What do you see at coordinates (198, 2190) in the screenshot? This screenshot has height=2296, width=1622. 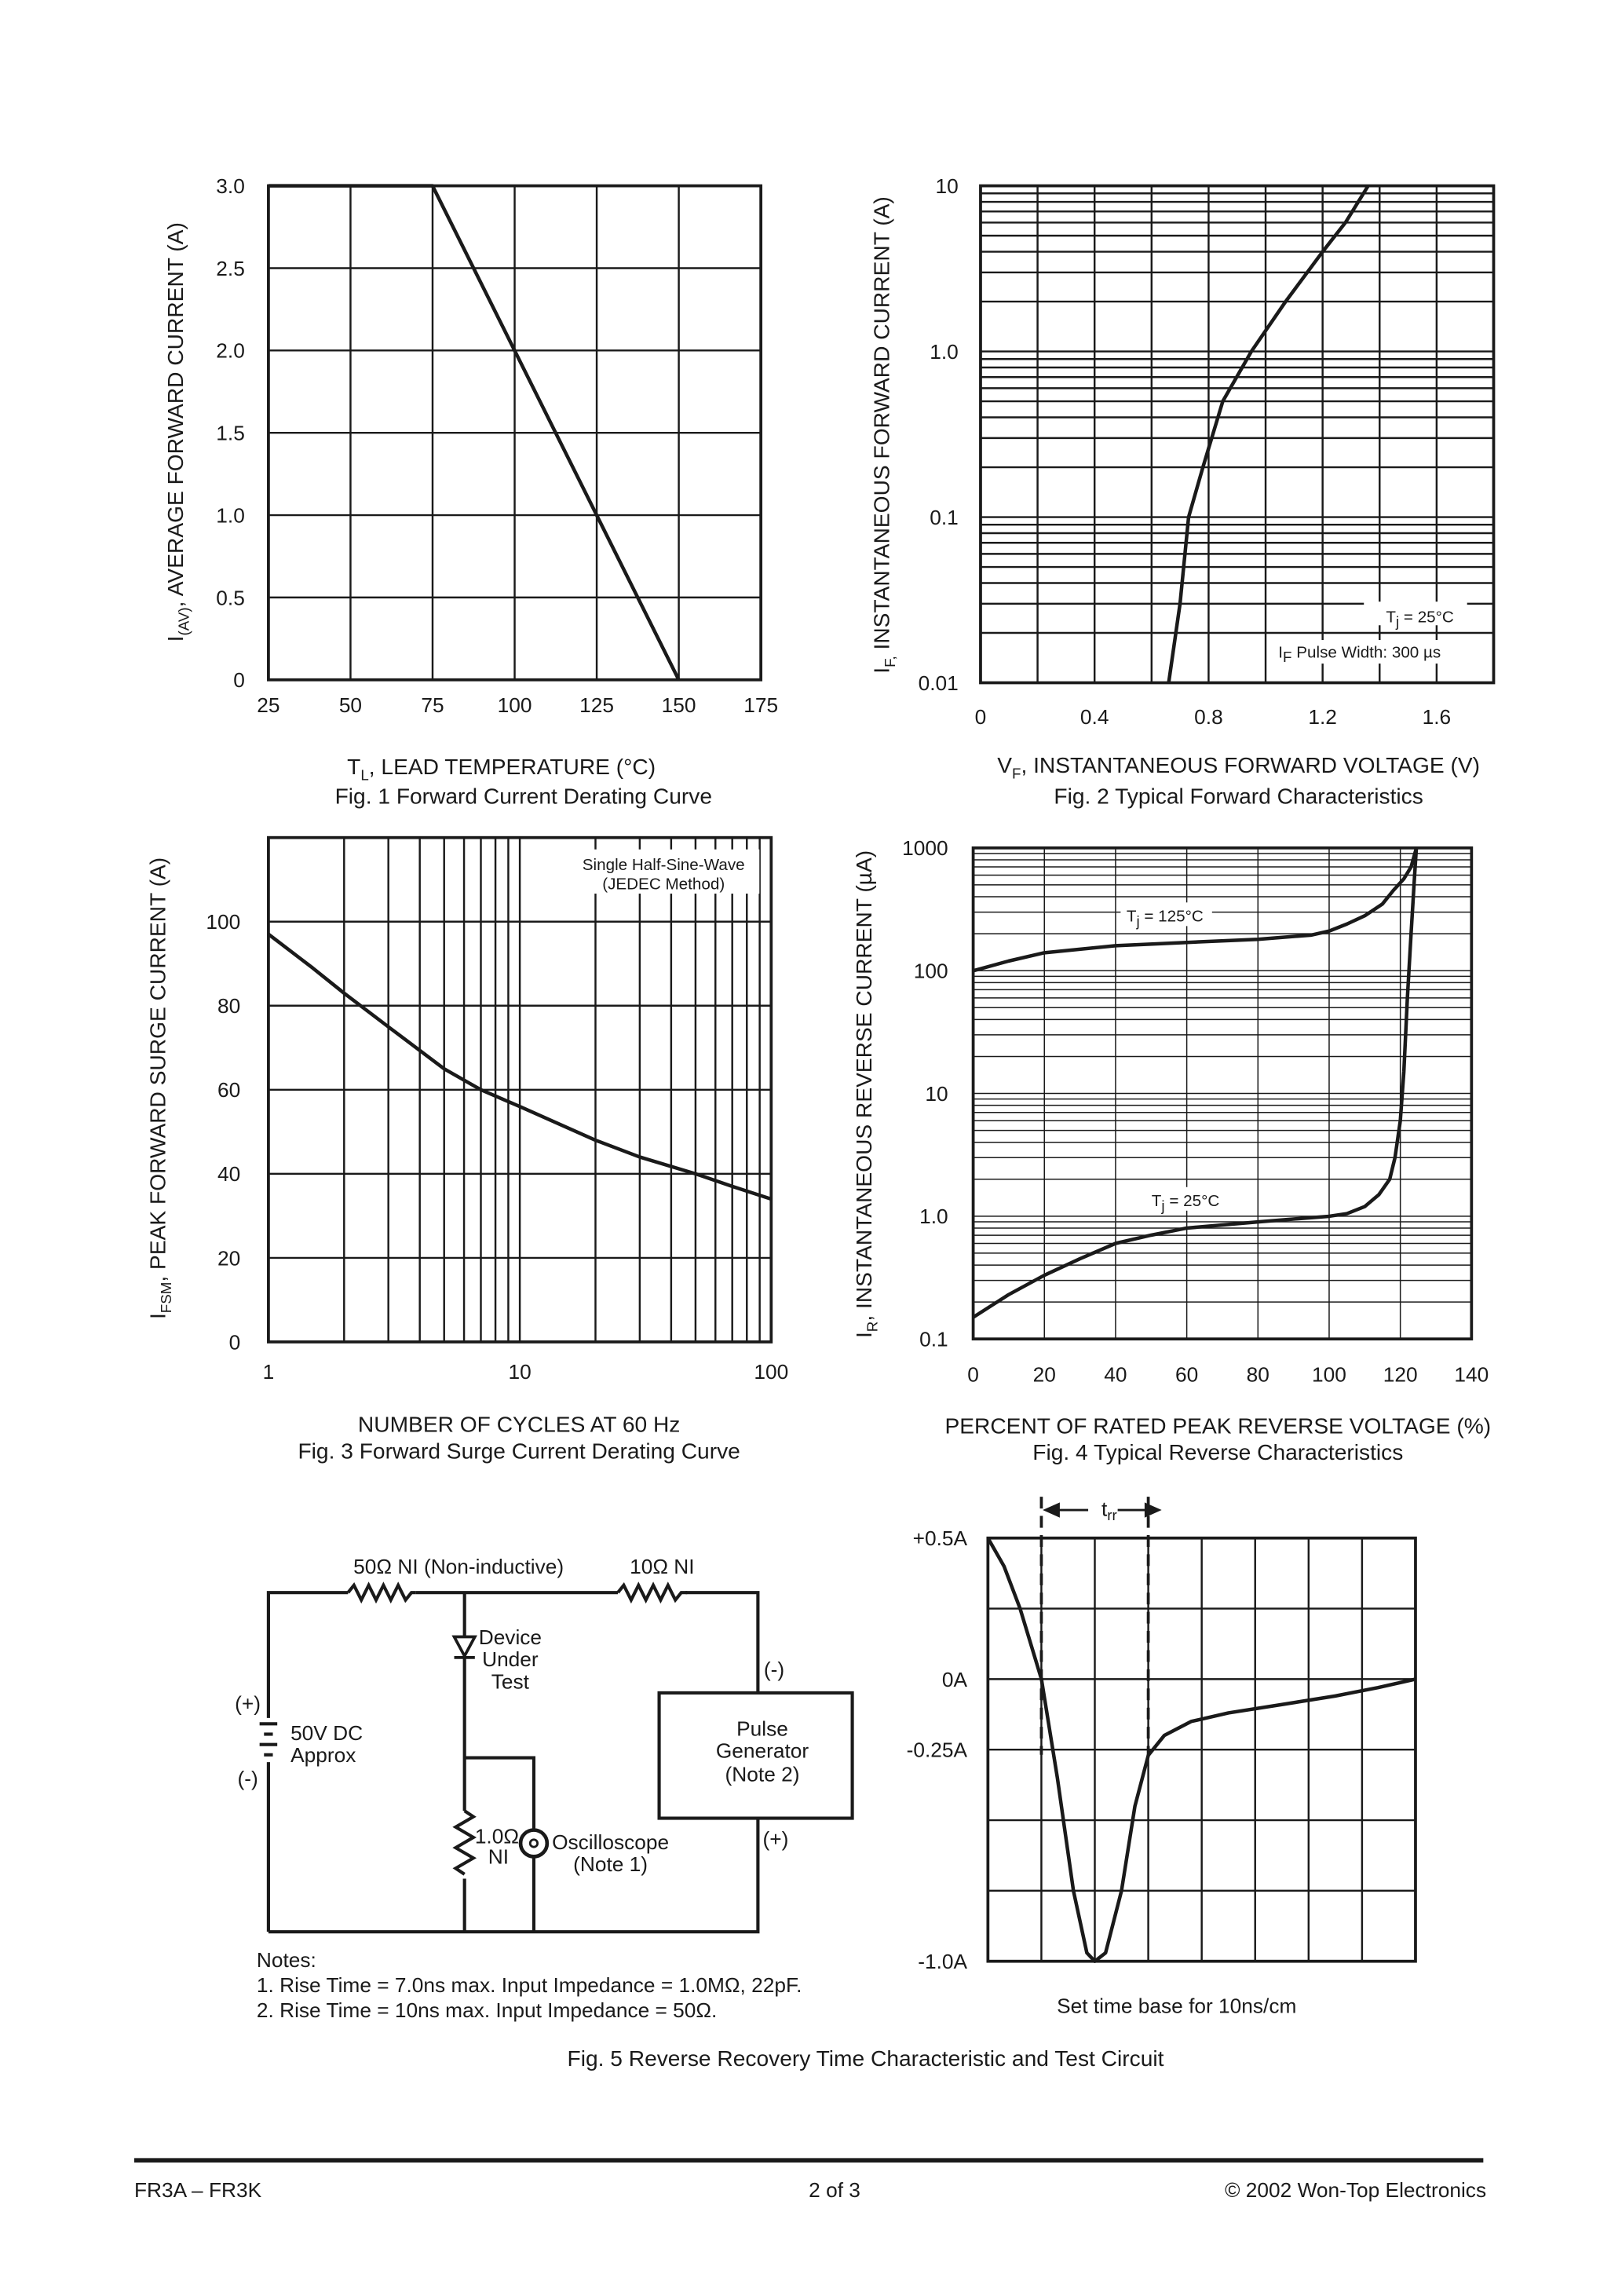 I see `footer-part-number: FR3A – FR3K` at bounding box center [198, 2190].